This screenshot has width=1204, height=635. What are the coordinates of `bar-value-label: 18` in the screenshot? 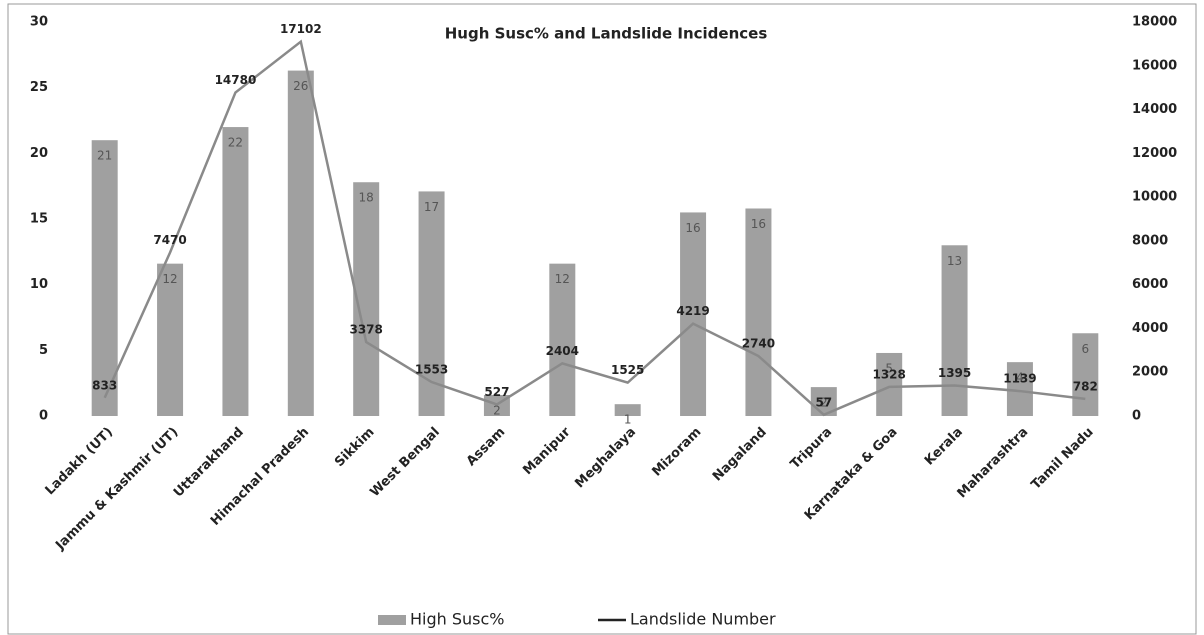 It's located at (366, 198).